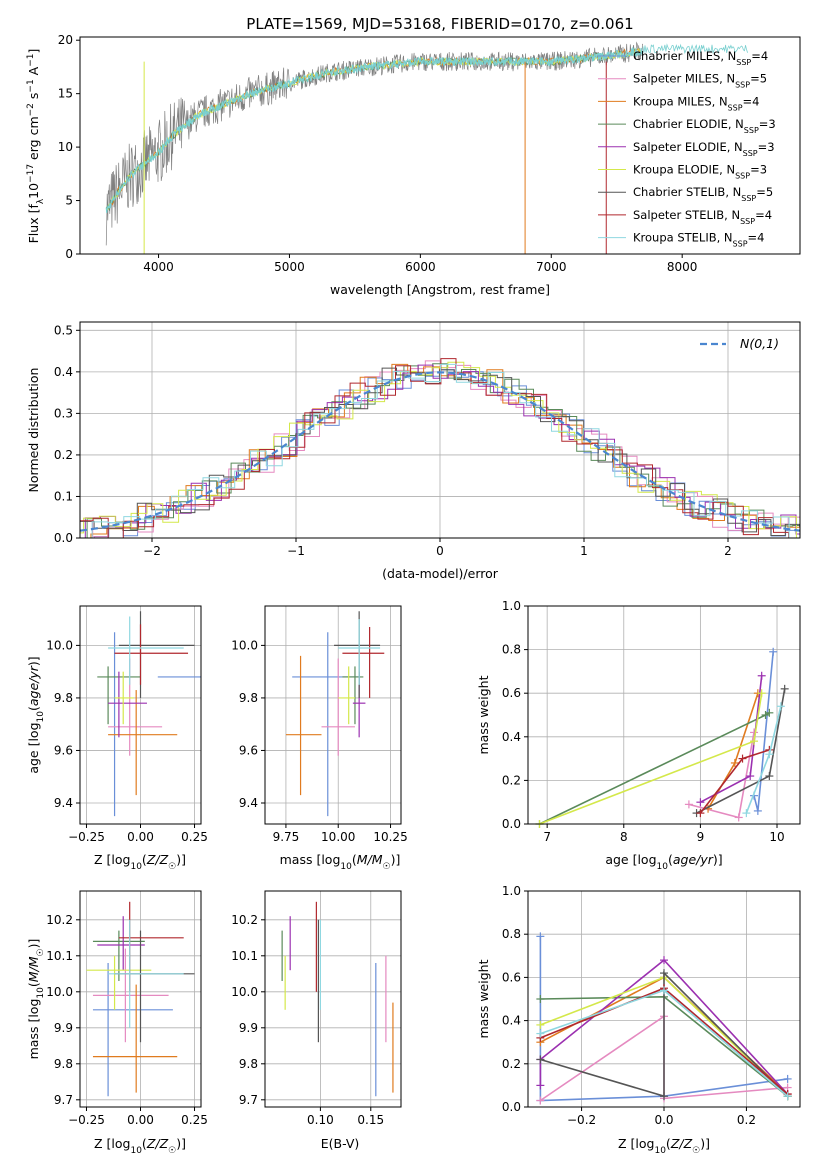 This screenshot has height=1170, width=819. Describe the element at coordinates (310, 859) in the screenshot. I see `mass_age-xlabel-part: mass [log` at that location.